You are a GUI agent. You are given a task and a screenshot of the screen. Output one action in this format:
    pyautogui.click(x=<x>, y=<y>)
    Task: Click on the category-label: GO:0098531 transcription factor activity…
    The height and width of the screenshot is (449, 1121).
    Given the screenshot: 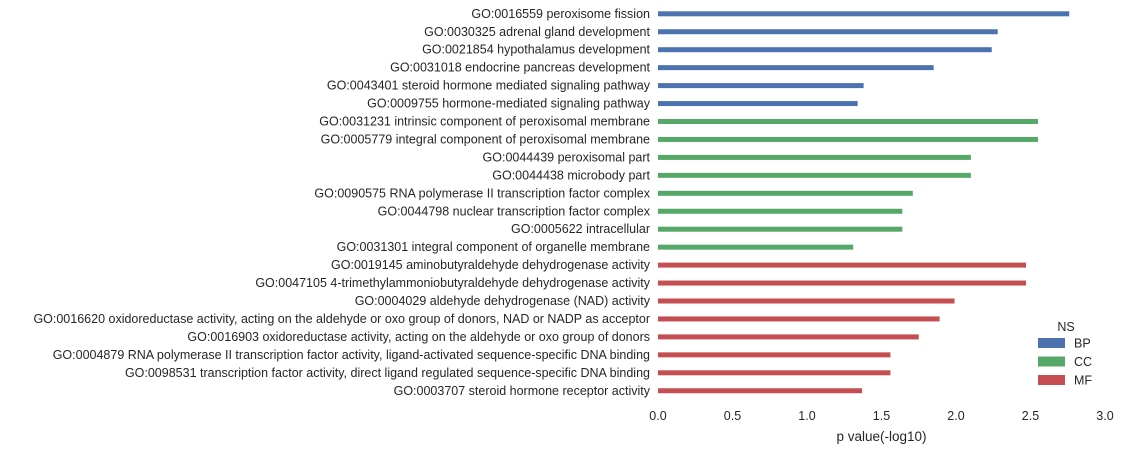 What is the action you would take?
    pyautogui.click(x=387, y=373)
    